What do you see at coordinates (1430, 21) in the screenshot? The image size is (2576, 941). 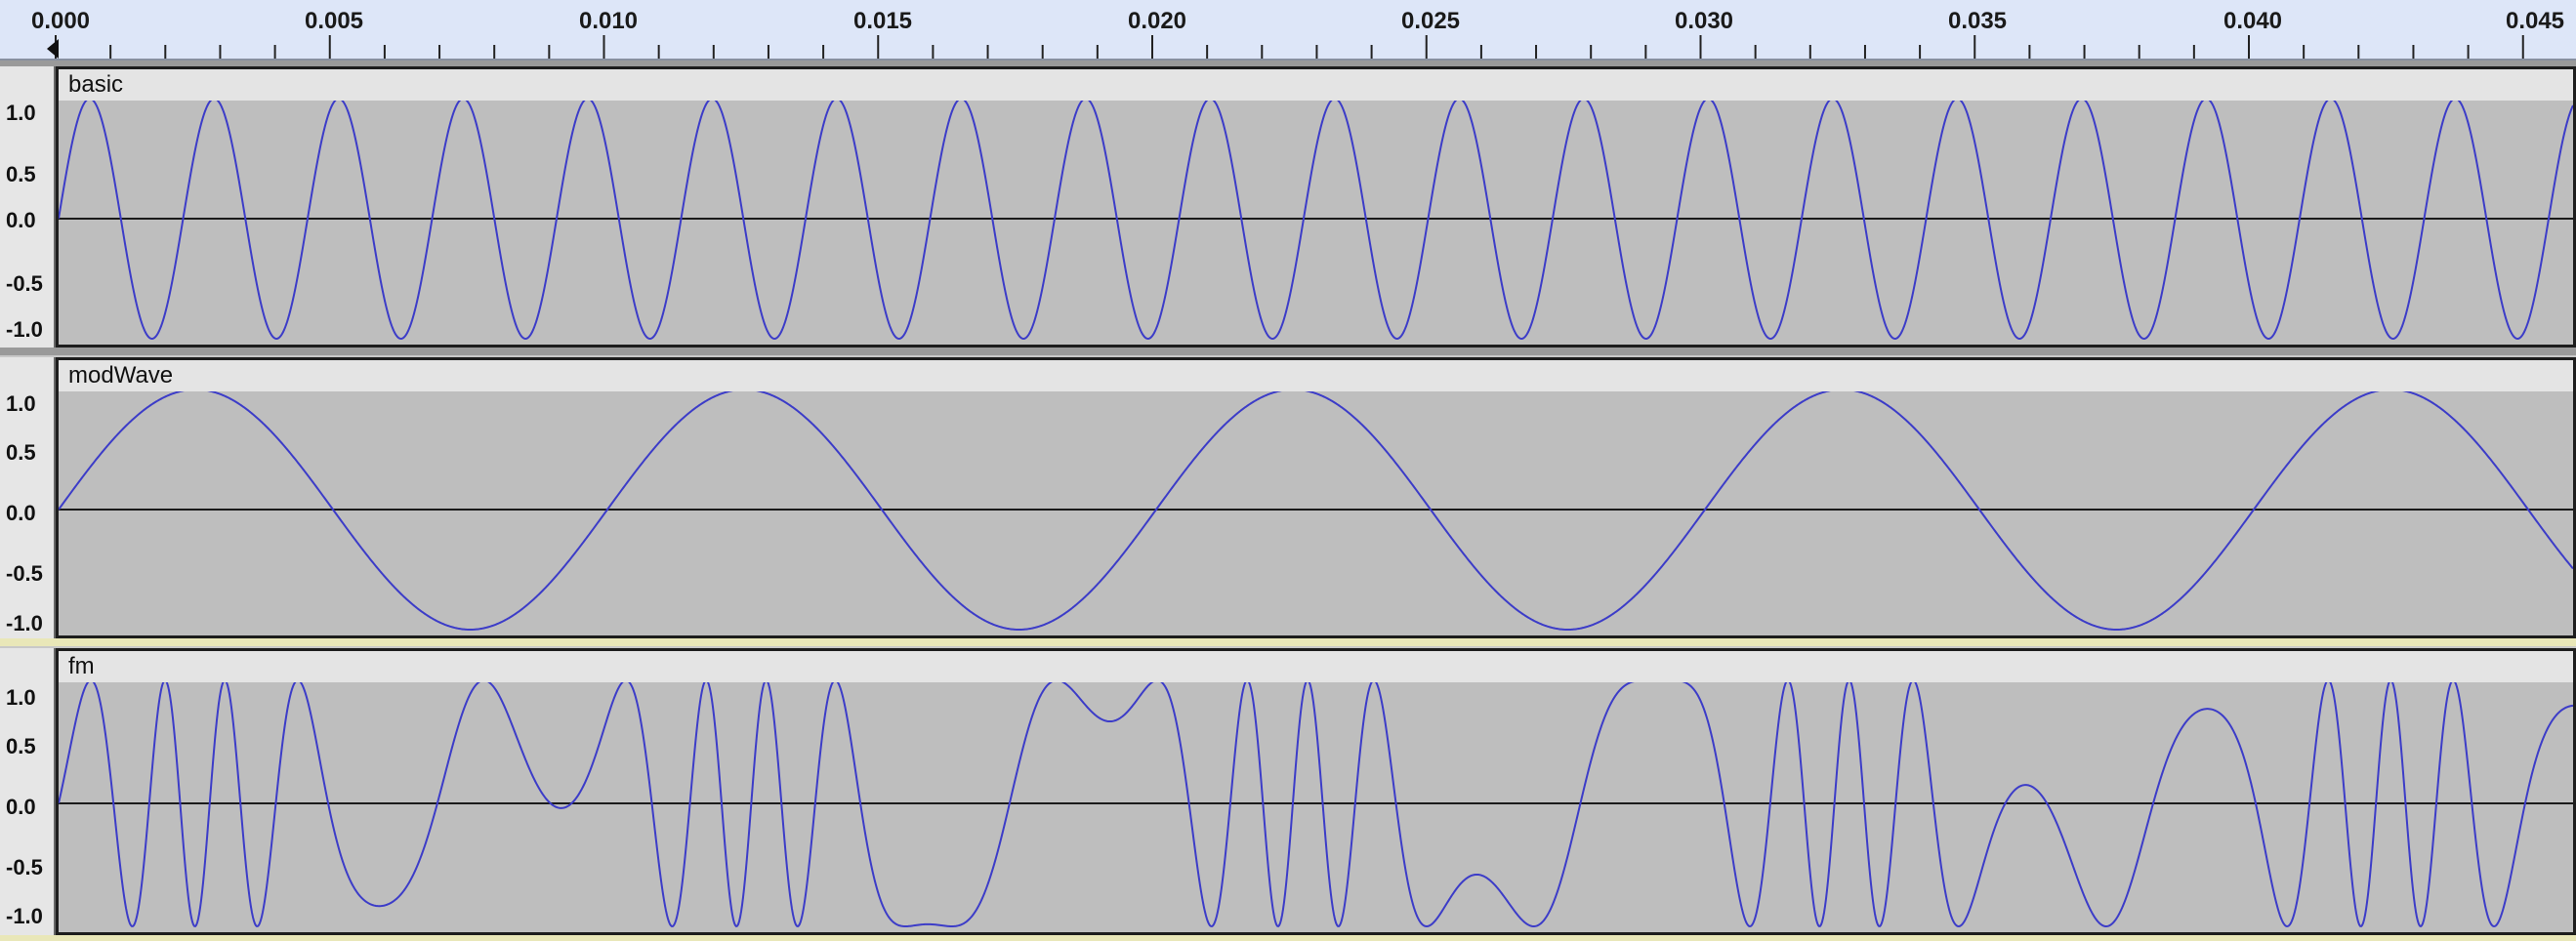 I see `ruler-label-5: 0.025` at bounding box center [1430, 21].